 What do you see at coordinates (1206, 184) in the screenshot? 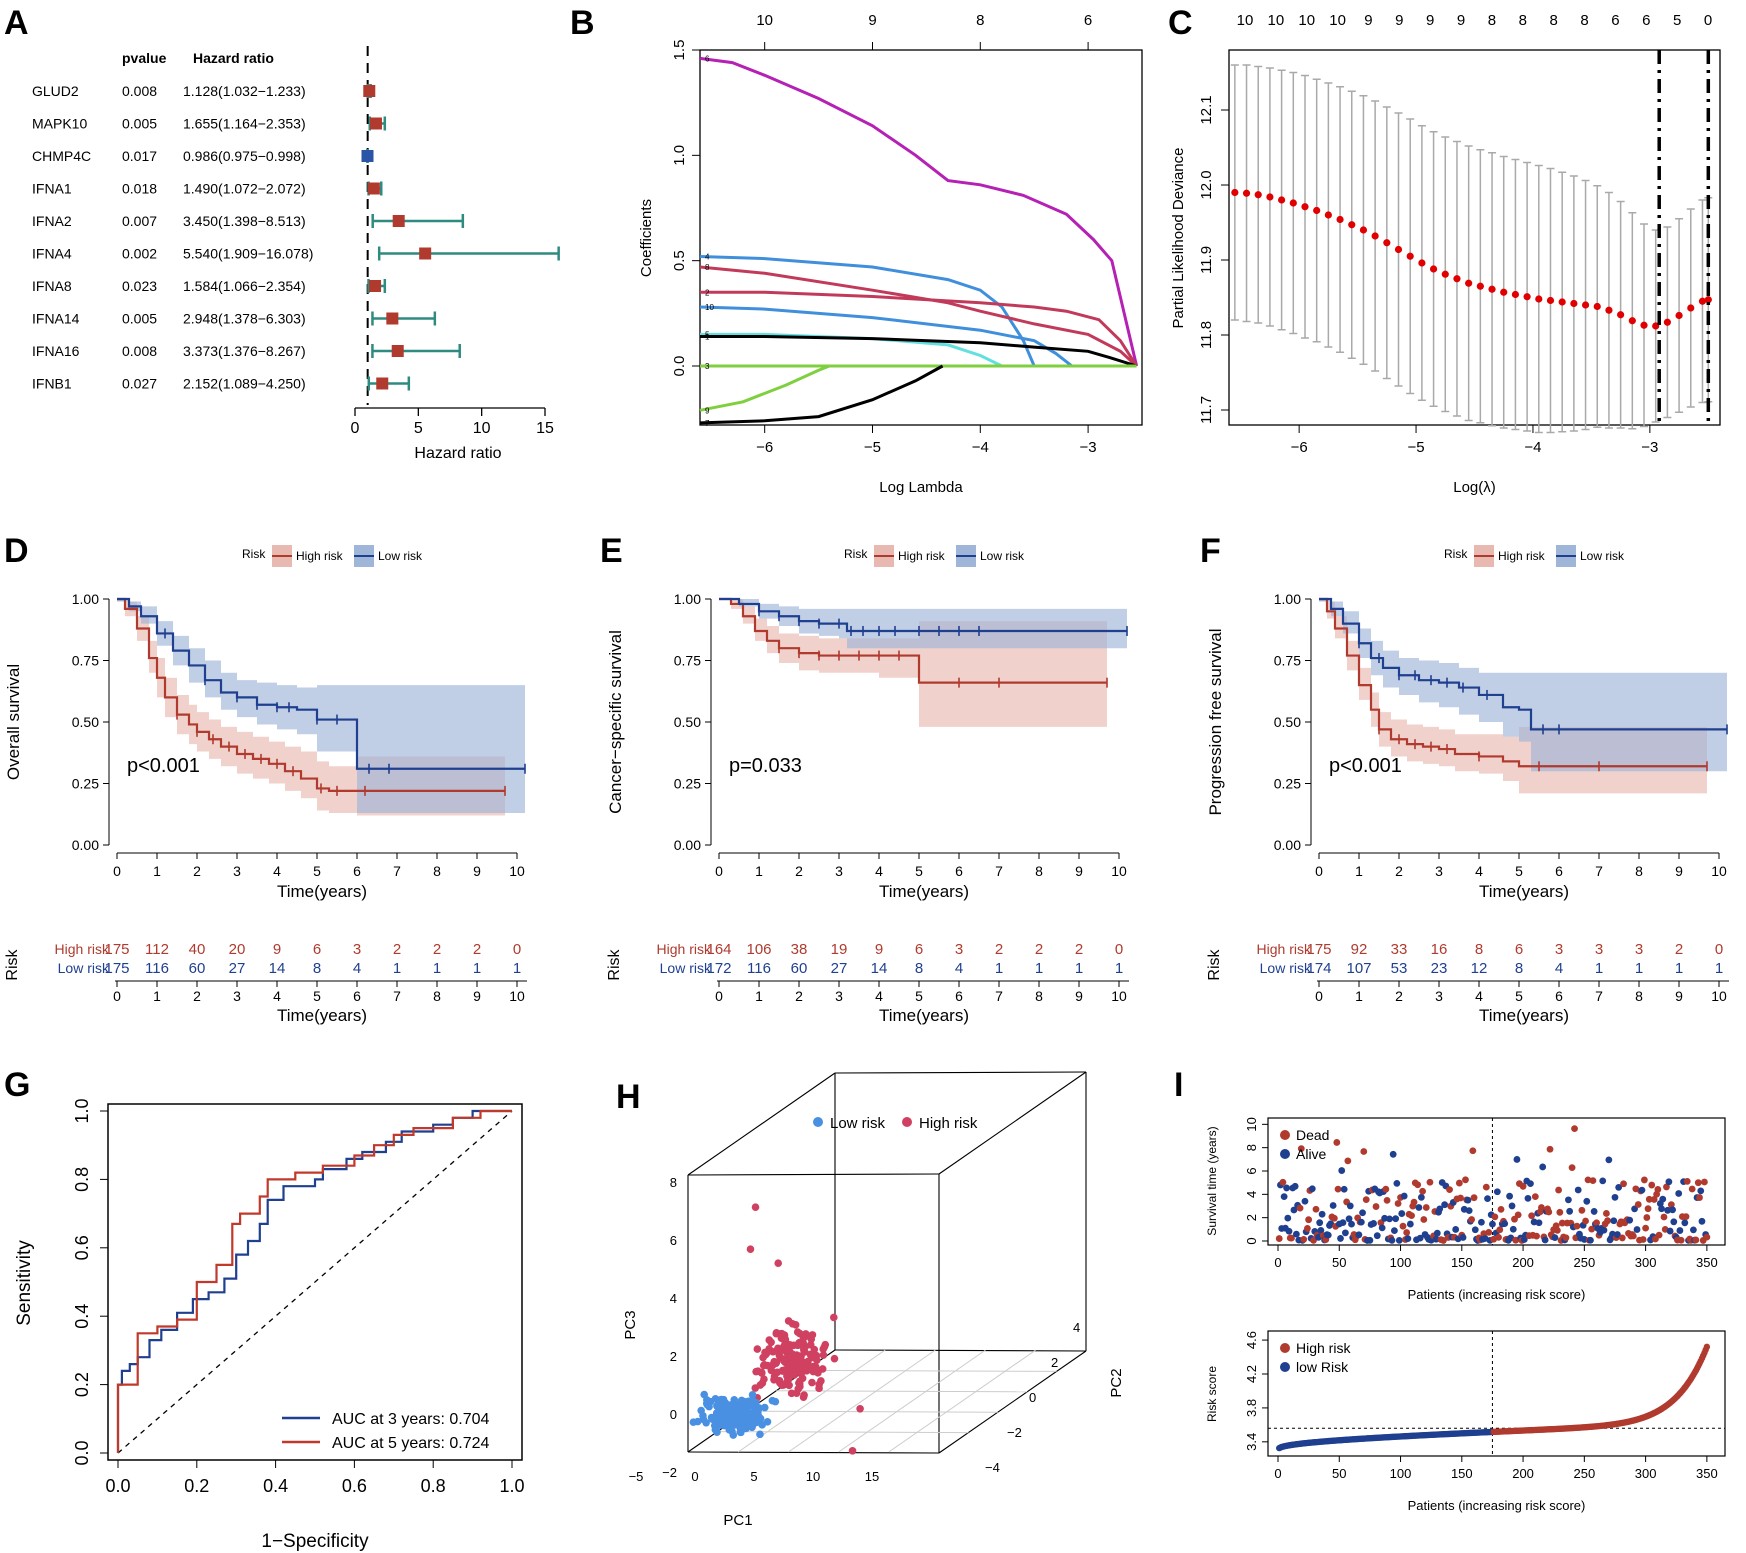
I see `y-tick-label: 12.0` at bounding box center [1206, 184].